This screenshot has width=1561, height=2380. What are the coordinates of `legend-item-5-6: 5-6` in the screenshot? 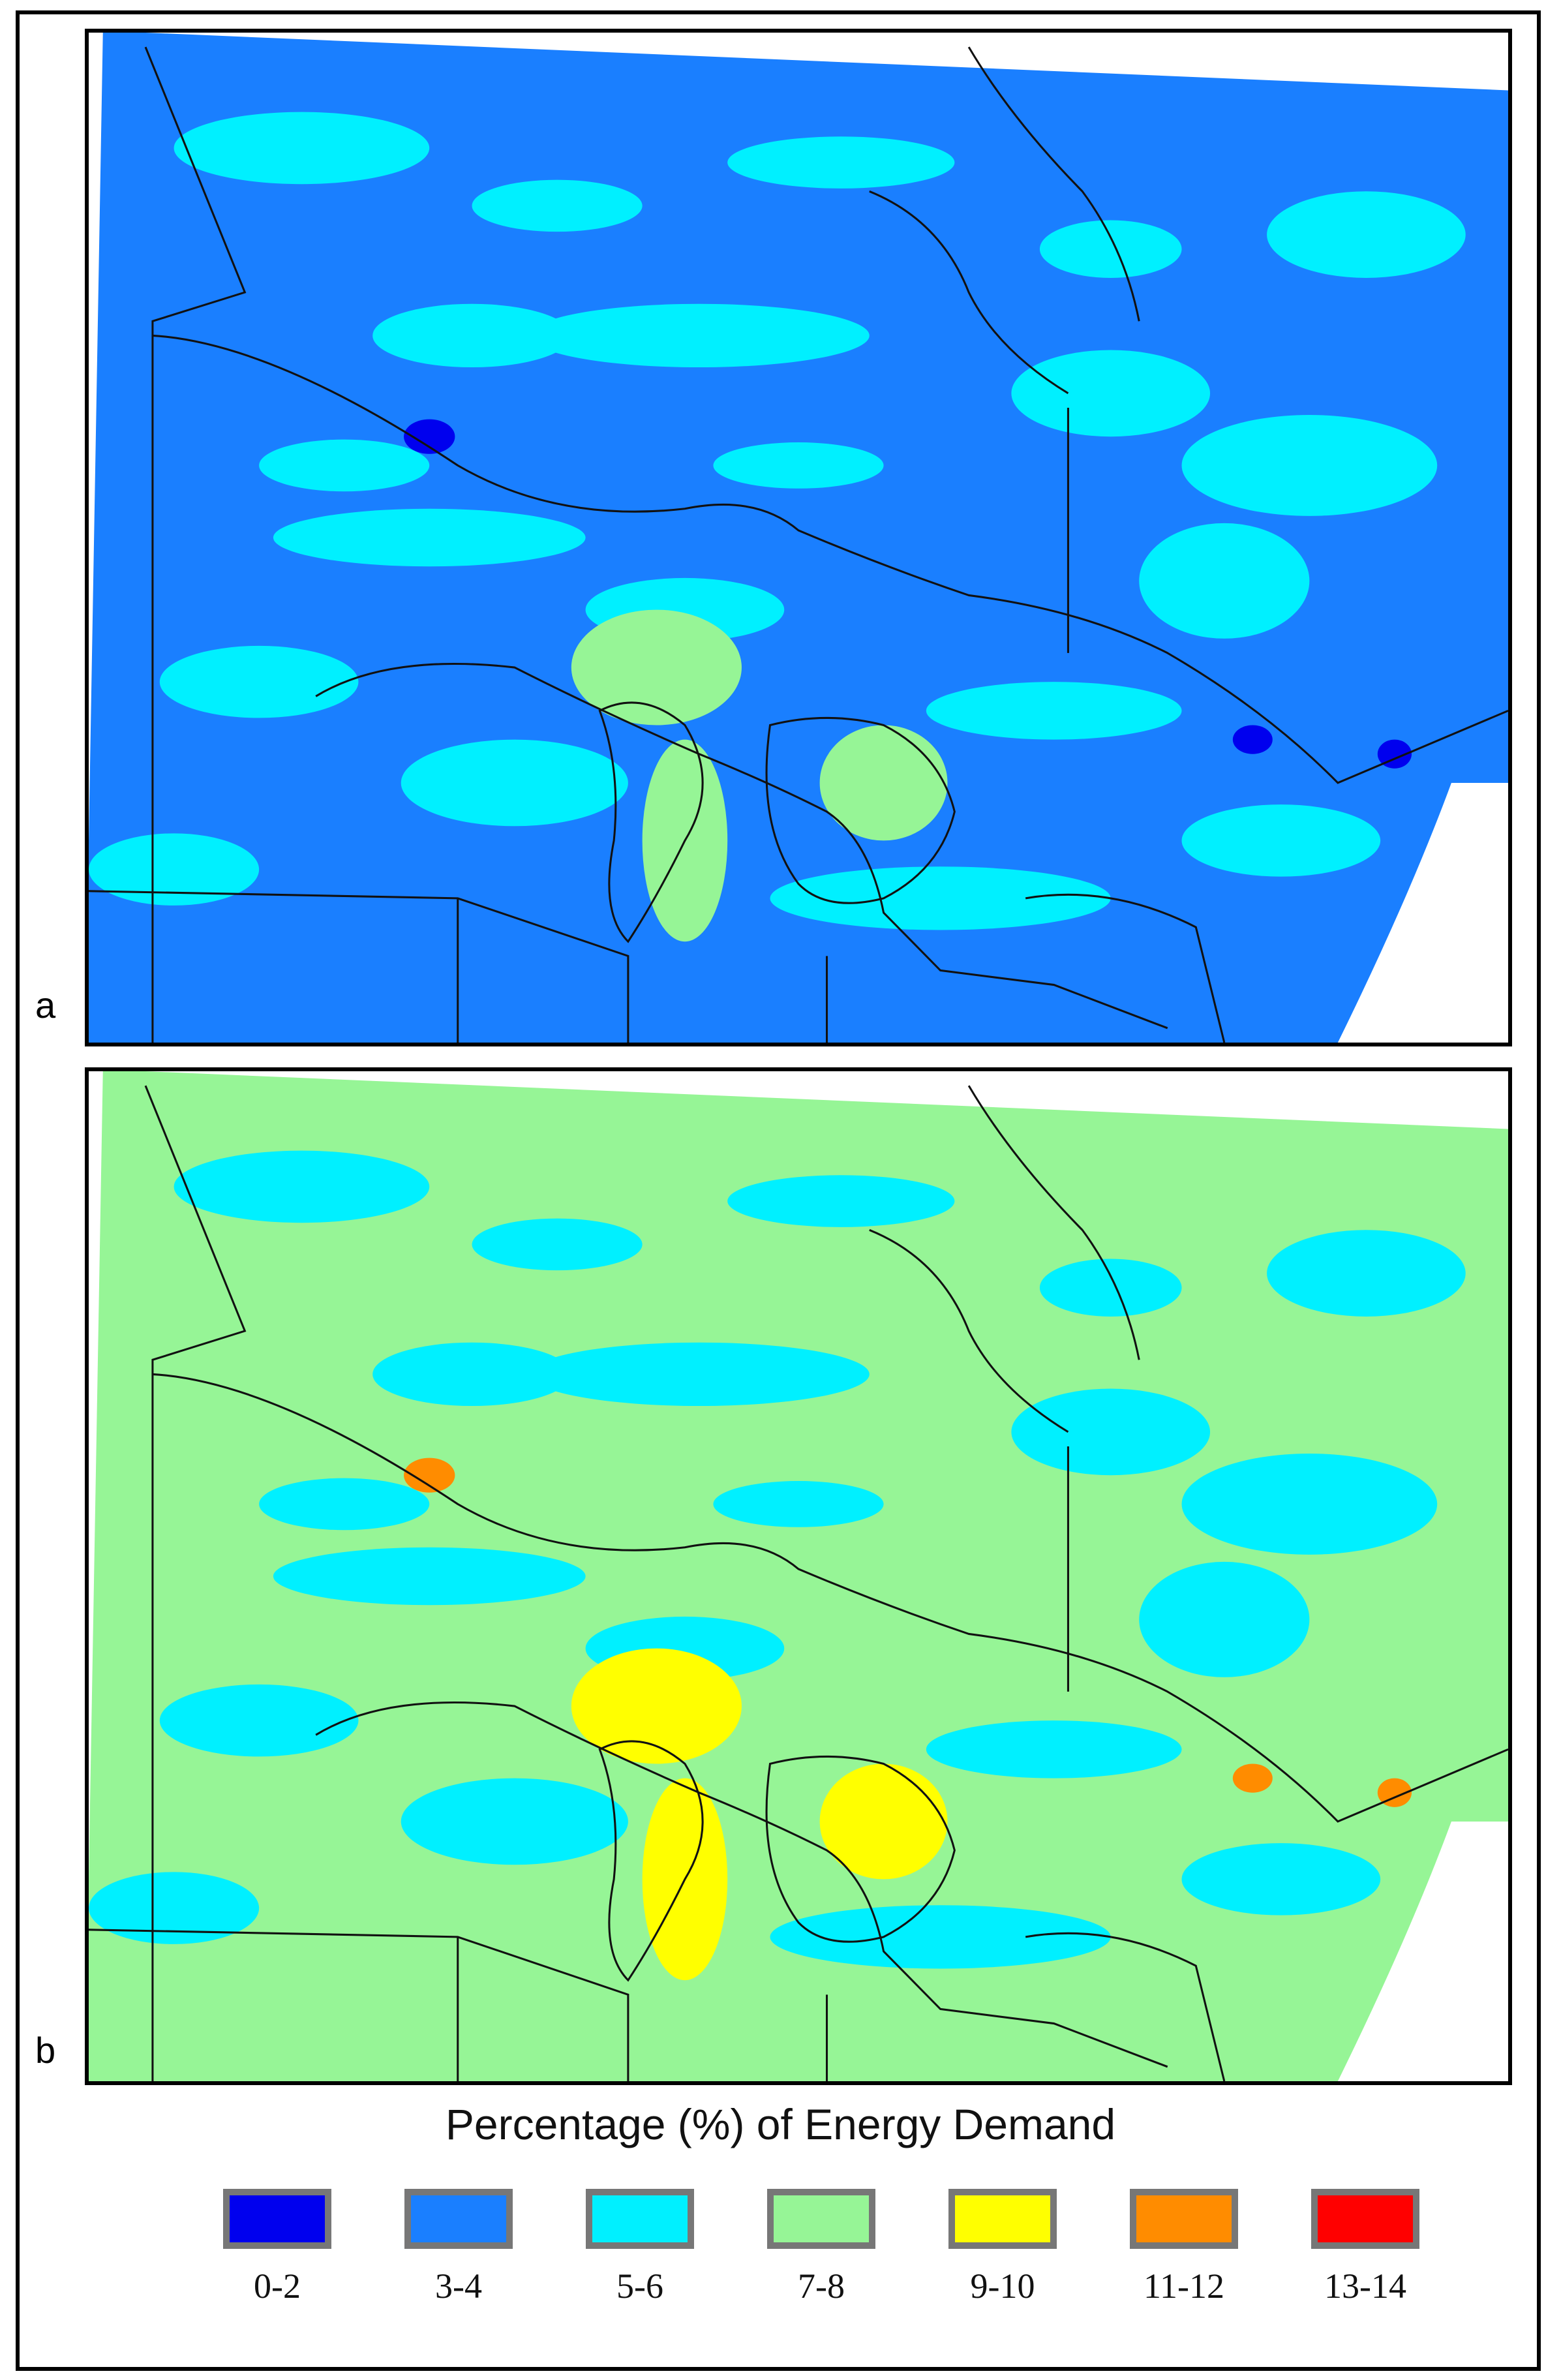 It's located at (639, 2248).